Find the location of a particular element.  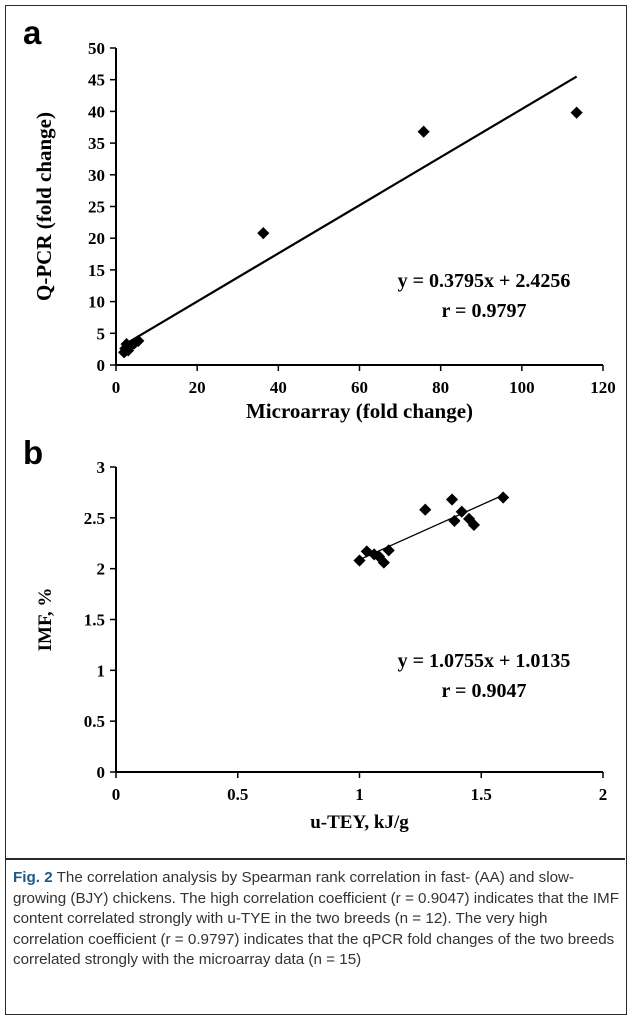

regression-equation: y = 1.0755x + 1.0135 is located at coordinates (484, 661).